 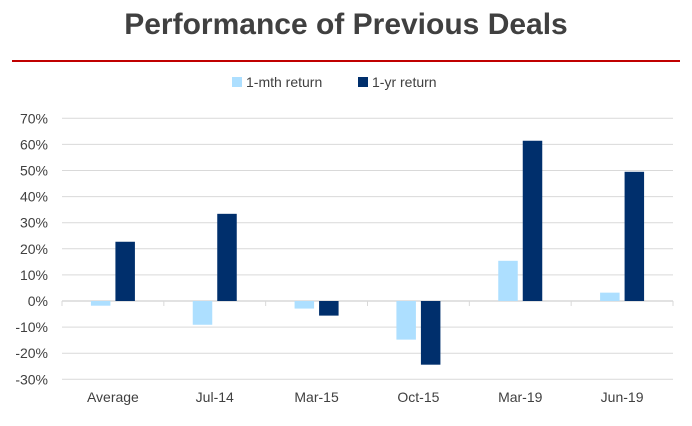 What do you see at coordinates (404, 82) in the screenshot?
I see `legend-label: 1-yr return` at bounding box center [404, 82].